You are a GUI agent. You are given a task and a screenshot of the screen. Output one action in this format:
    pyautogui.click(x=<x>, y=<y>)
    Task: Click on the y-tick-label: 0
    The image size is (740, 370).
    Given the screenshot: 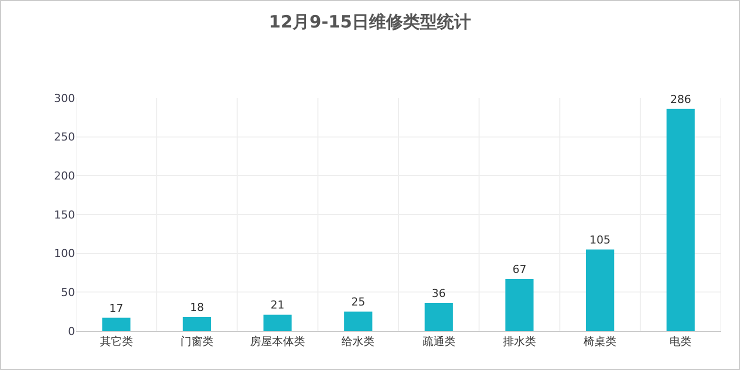 What is the action you would take?
    pyautogui.click(x=71, y=331)
    